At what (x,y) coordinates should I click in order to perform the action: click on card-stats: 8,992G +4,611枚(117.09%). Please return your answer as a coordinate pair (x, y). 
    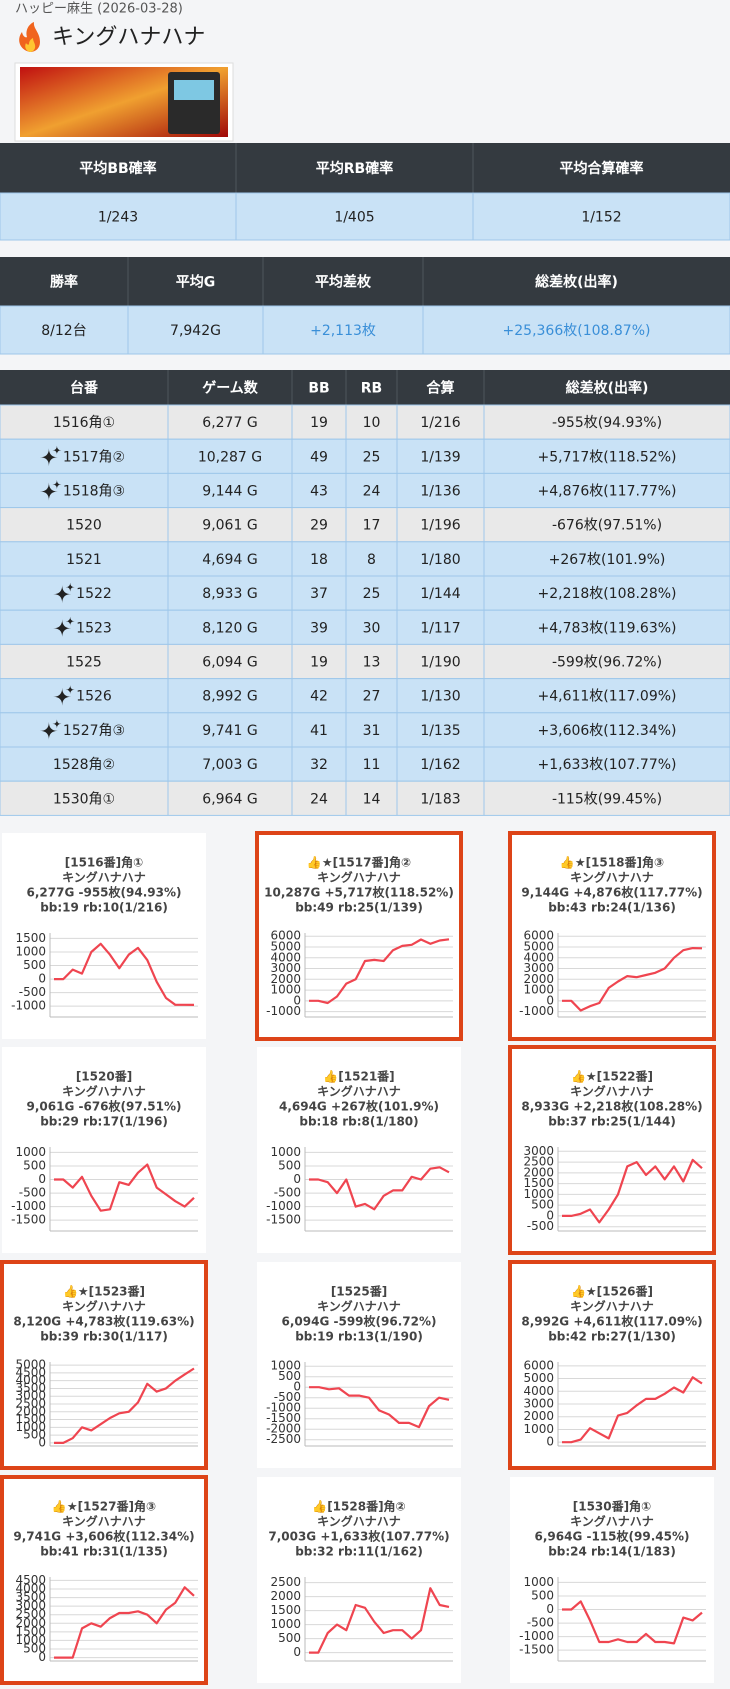
    Looking at the image, I should click on (611, 1321).